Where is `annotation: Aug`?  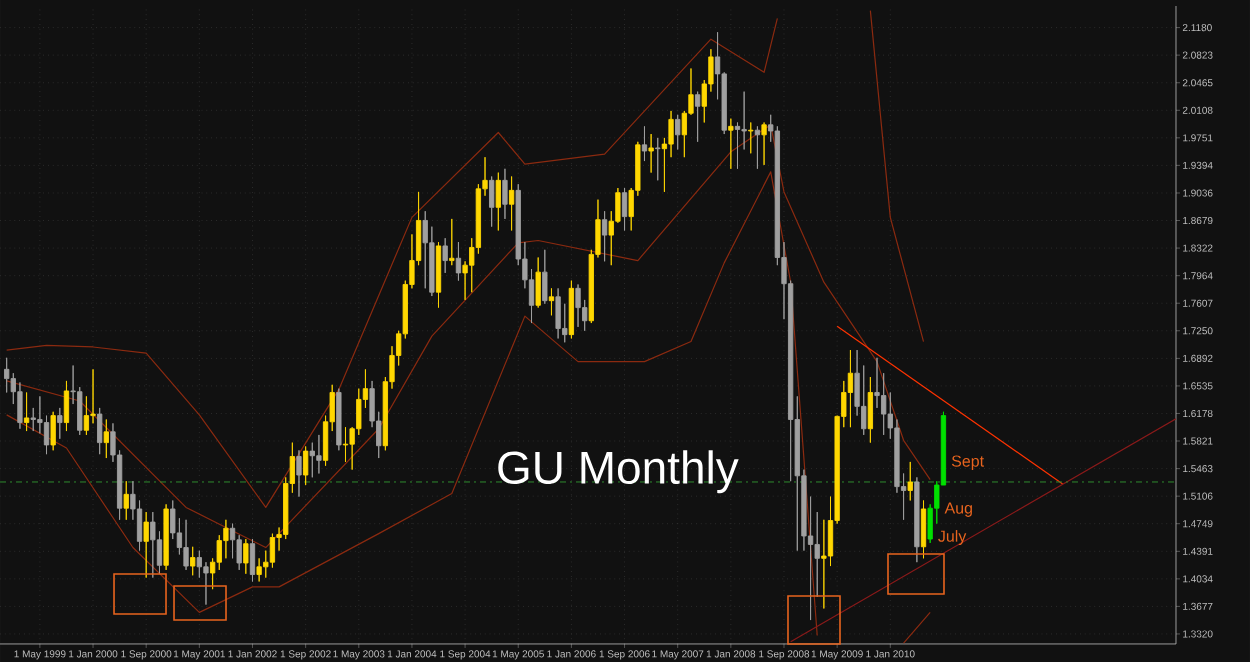 annotation: Aug is located at coordinates (958, 509).